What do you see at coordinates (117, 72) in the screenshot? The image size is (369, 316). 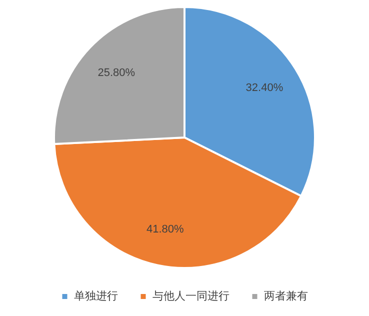 I see `data-label: 25.80%` at bounding box center [117, 72].